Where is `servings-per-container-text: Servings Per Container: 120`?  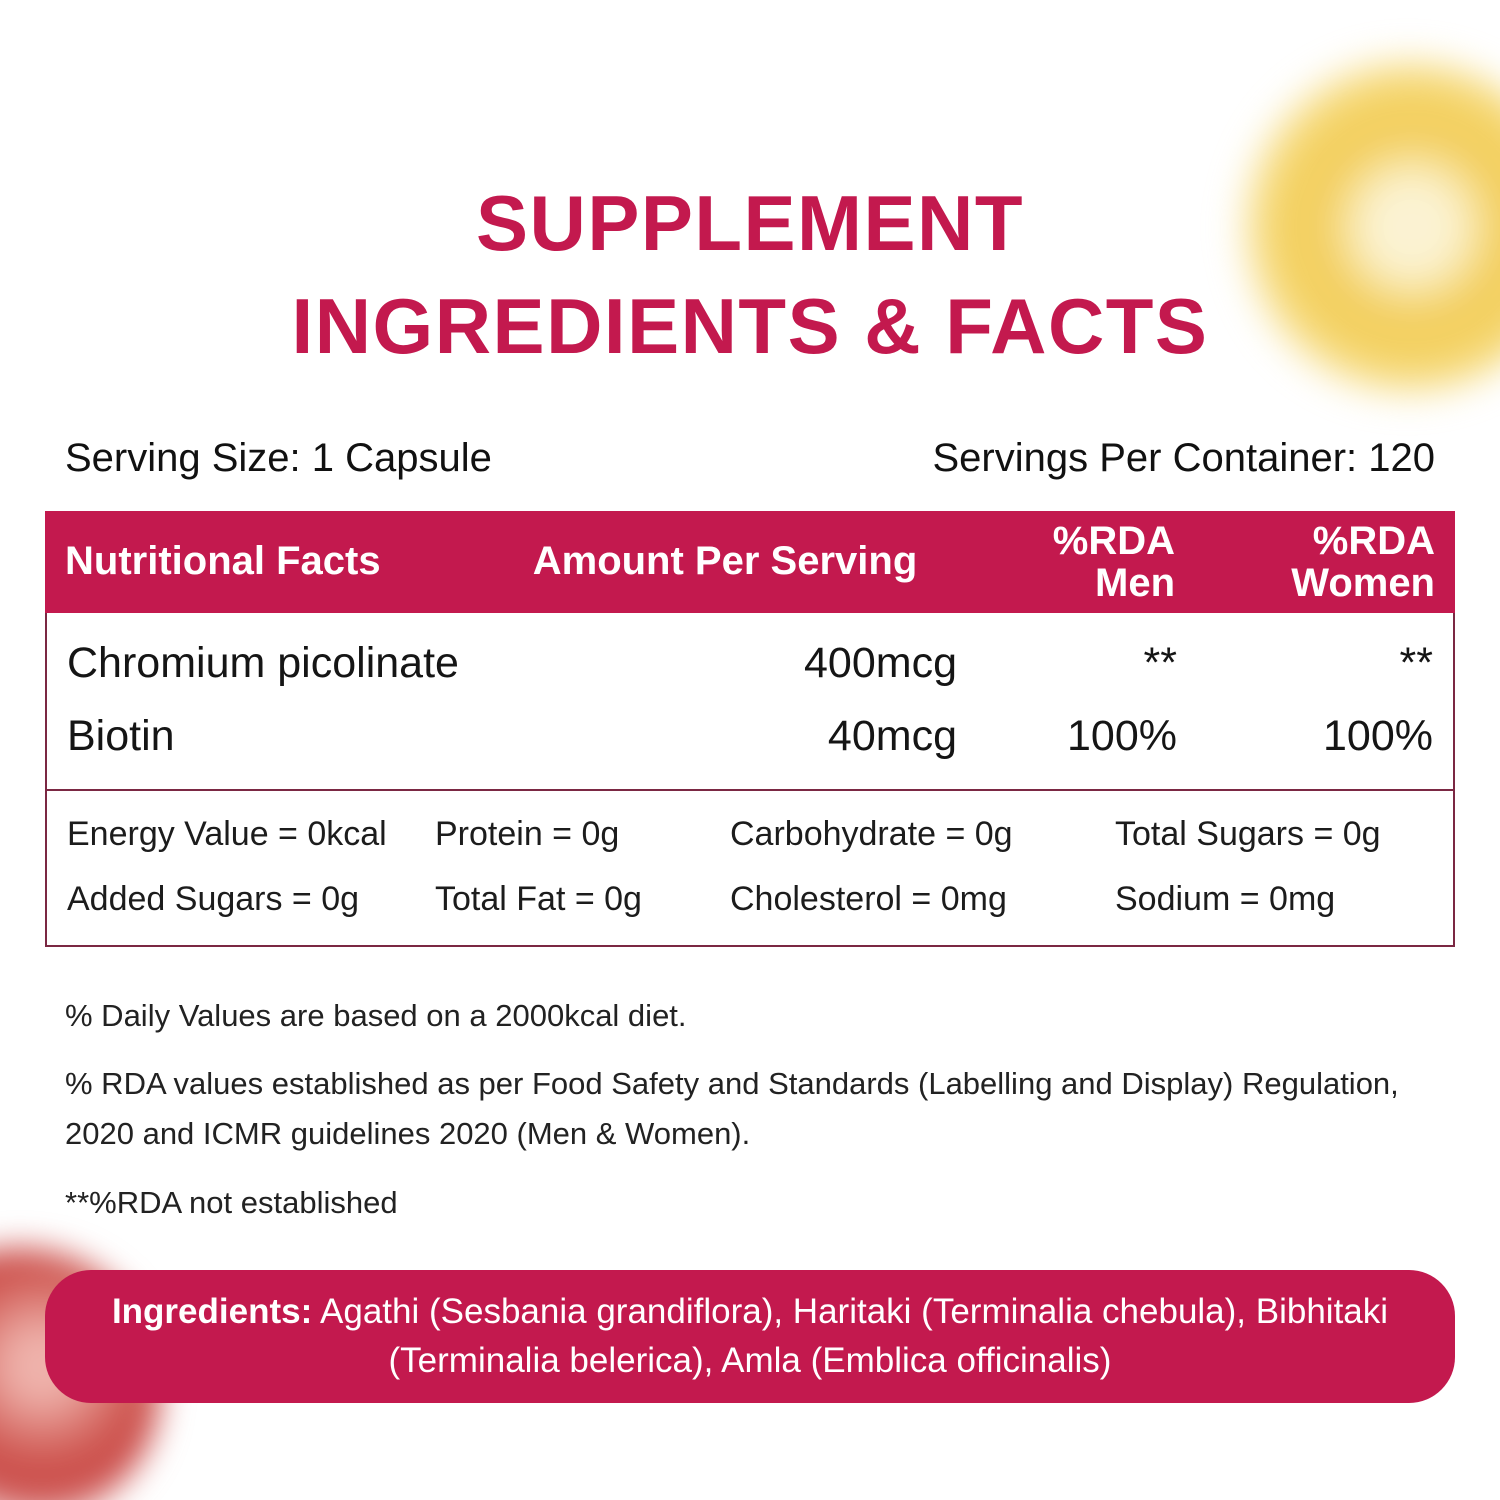 servings-per-container-text: Servings Per Container: 120 is located at coordinates (1184, 457).